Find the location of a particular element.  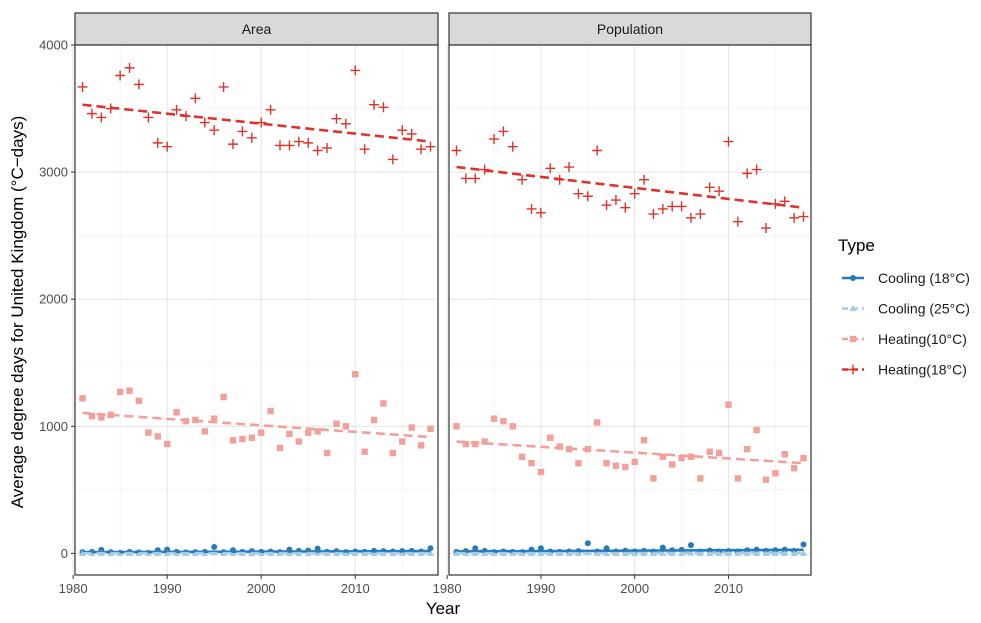

facet-strip-label: Population is located at coordinates (630, 29).